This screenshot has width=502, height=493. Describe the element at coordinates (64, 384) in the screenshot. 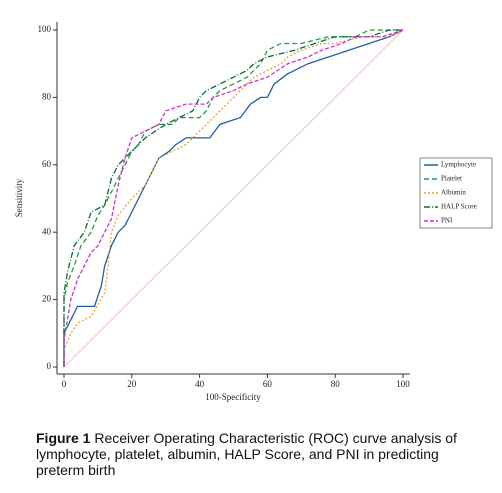

I see `x-tick-label: 0` at that location.